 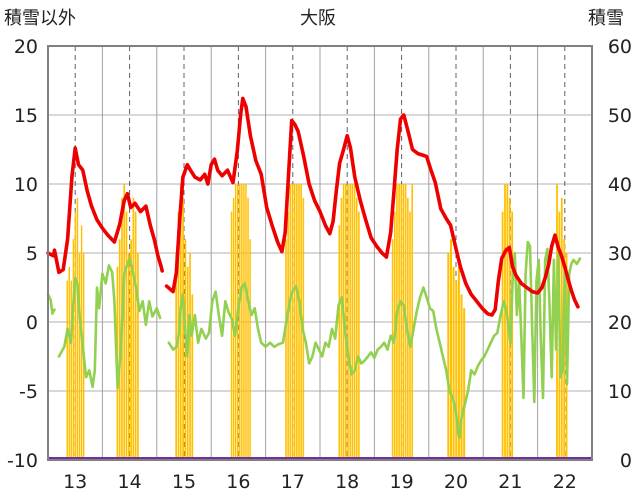 I want to click on x-tick: 20, so click(x=456, y=482).